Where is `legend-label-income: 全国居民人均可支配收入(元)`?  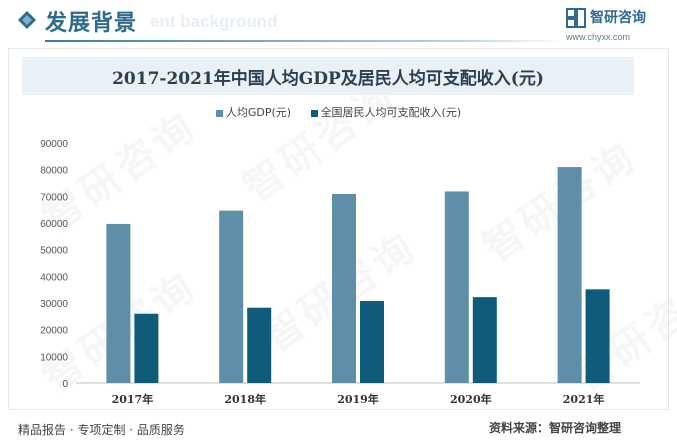 legend-label-income: 全国居民人均可支配收入(元) is located at coordinates (391, 112).